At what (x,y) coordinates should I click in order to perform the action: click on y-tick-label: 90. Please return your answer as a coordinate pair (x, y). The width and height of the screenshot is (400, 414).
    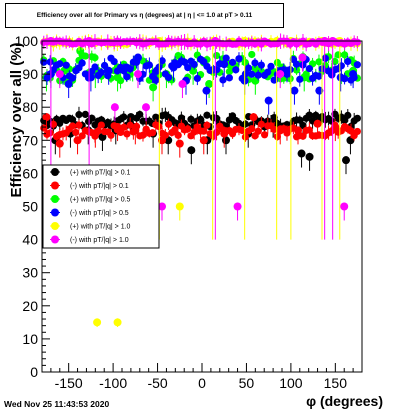
    Looking at the image, I should click on (30, 74).